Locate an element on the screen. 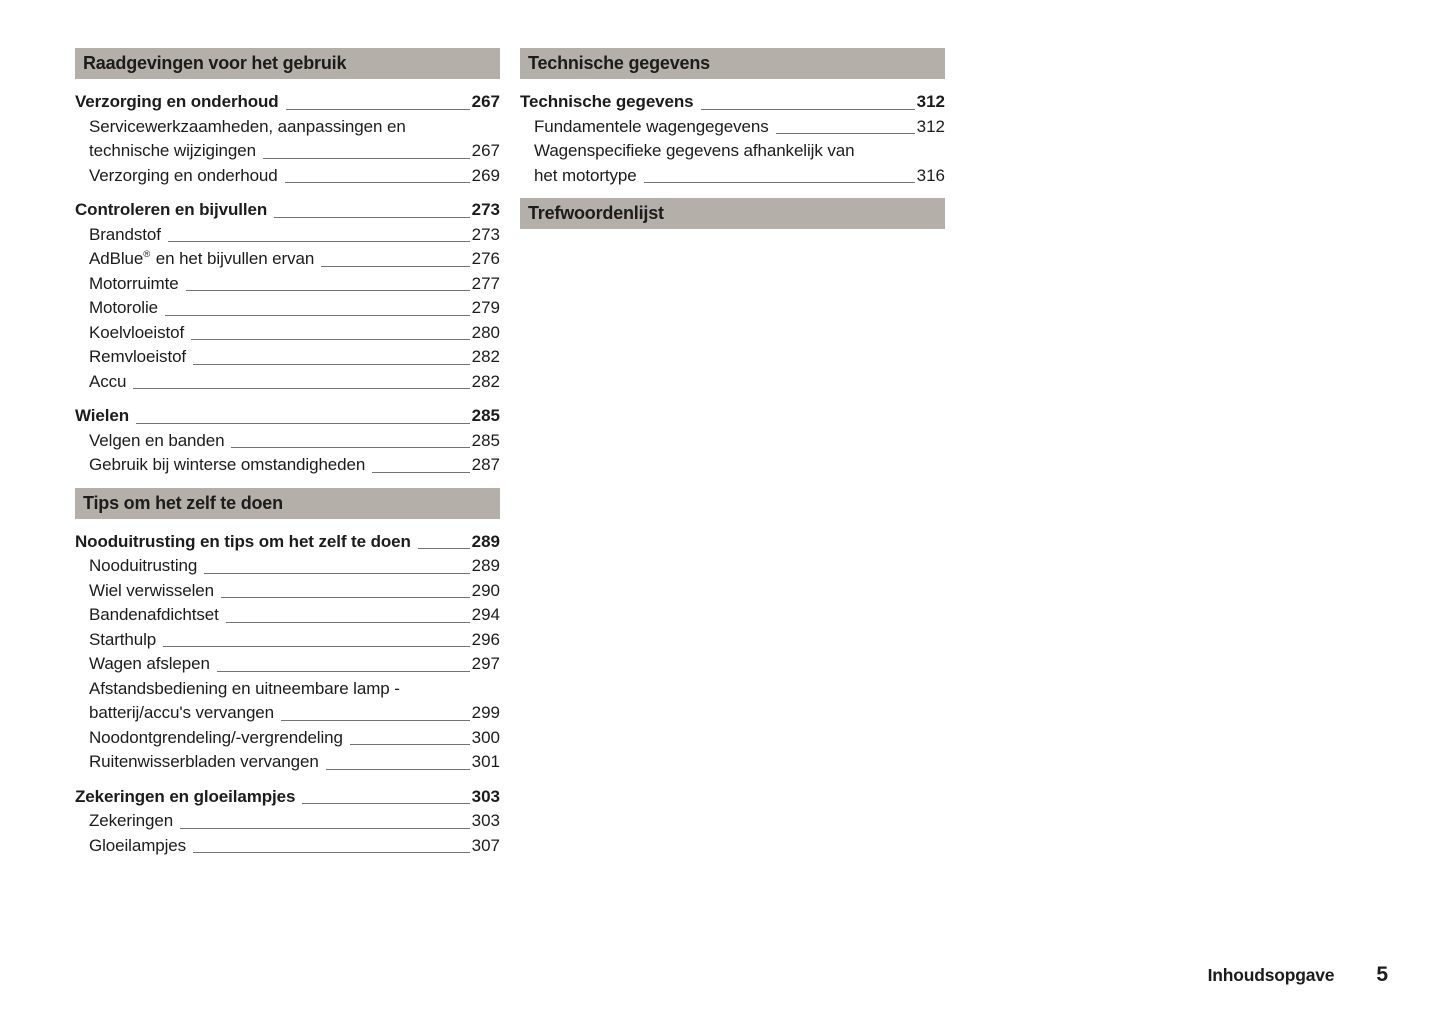  toc-entry-row: Ruitenwisserbladen vervangen 301 is located at coordinates (287, 762).